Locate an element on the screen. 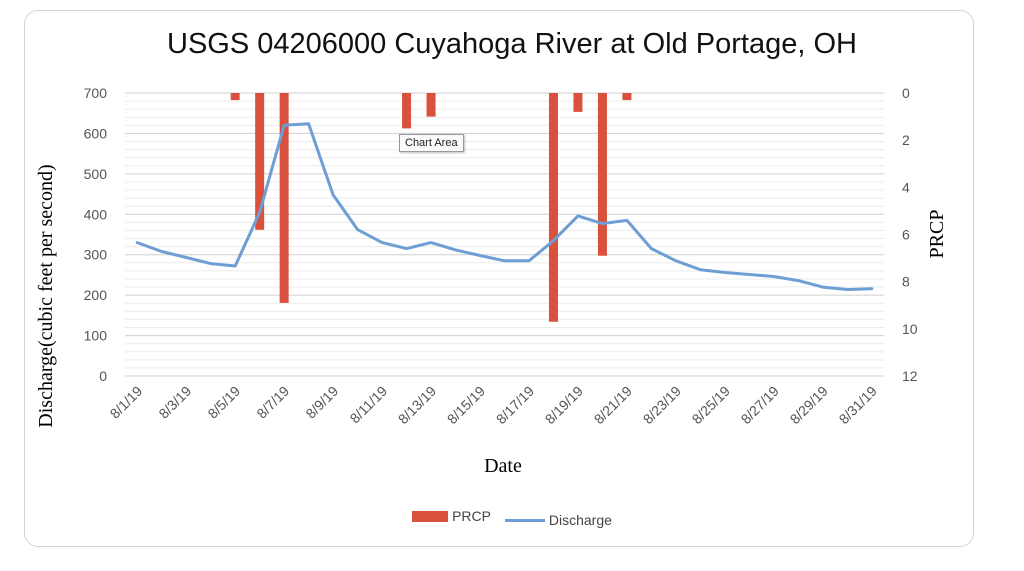  left-axis-title: Discharge(cubic feet per second) is located at coordinates (46, 295).